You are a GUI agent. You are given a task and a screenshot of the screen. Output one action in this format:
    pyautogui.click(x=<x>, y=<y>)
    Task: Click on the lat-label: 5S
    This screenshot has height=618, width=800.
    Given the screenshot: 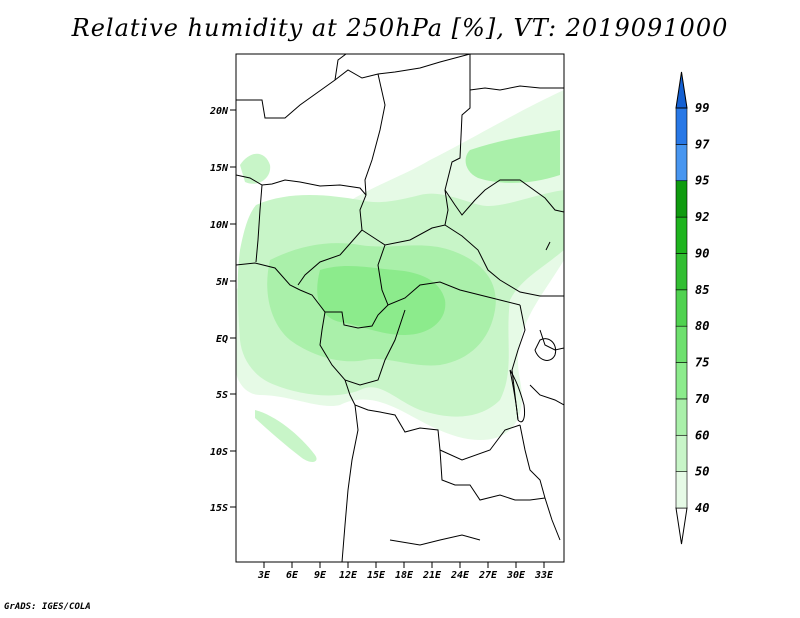 What is the action you would take?
    pyautogui.click(x=222, y=395)
    